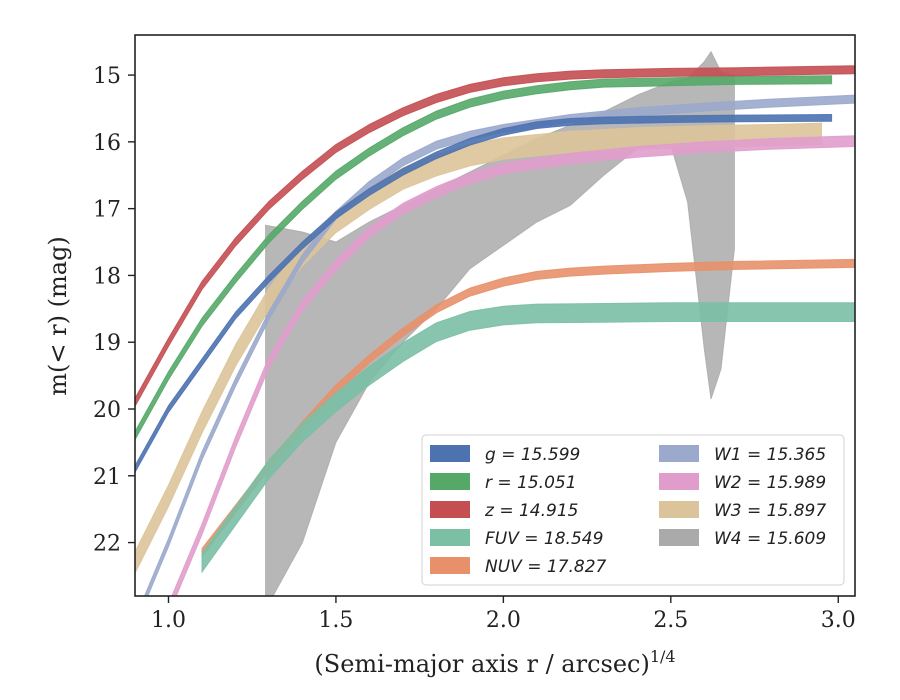  I want to click on y-tick-label: 22, so click(107, 544).